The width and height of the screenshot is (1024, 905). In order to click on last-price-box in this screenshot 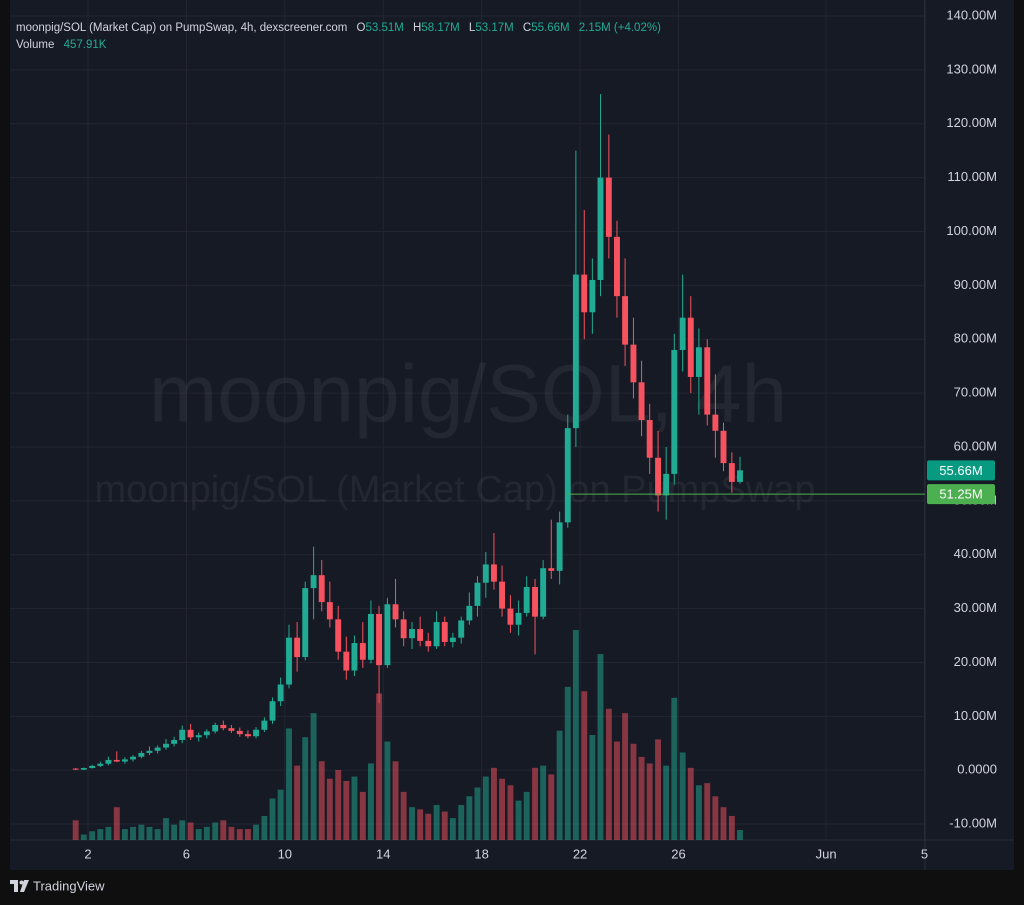, I will do `click(961, 470)`.